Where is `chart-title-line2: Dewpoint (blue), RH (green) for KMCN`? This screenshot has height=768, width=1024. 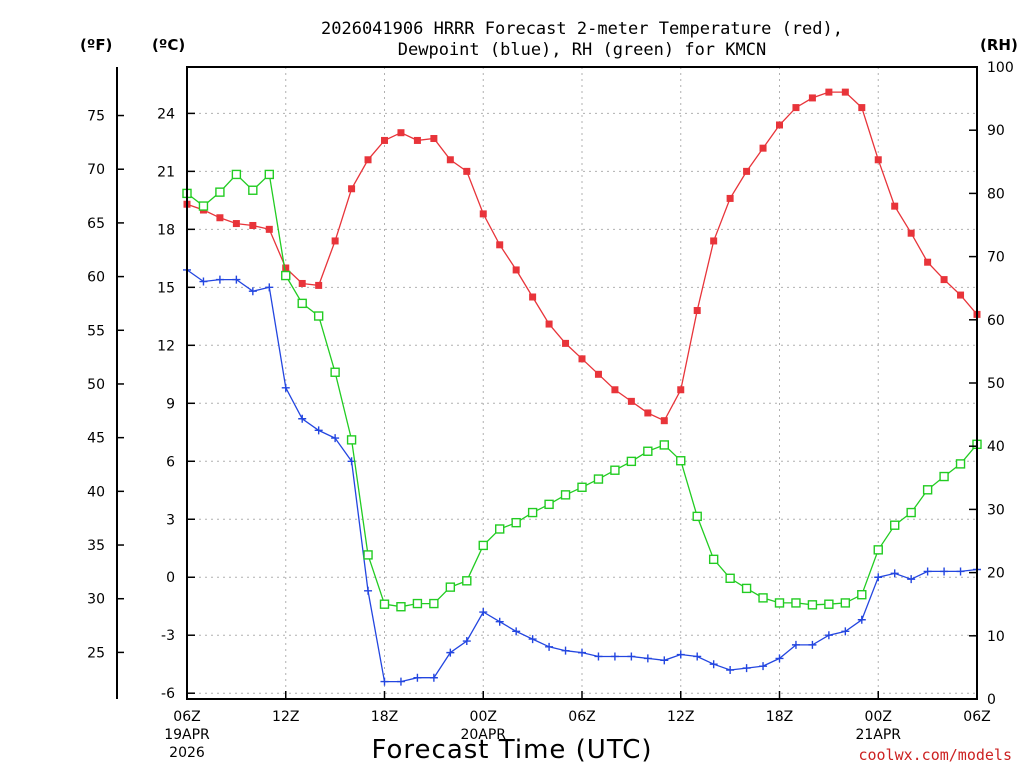 chart-title-line2: Dewpoint (blue), RH (green) for KMCN is located at coordinates (582, 50).